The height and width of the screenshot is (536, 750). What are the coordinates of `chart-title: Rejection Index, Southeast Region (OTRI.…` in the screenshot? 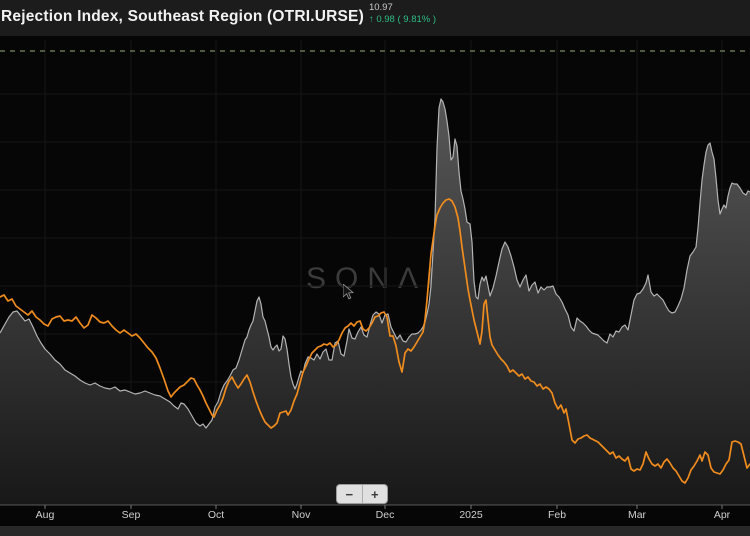 It's located at (182, 16).